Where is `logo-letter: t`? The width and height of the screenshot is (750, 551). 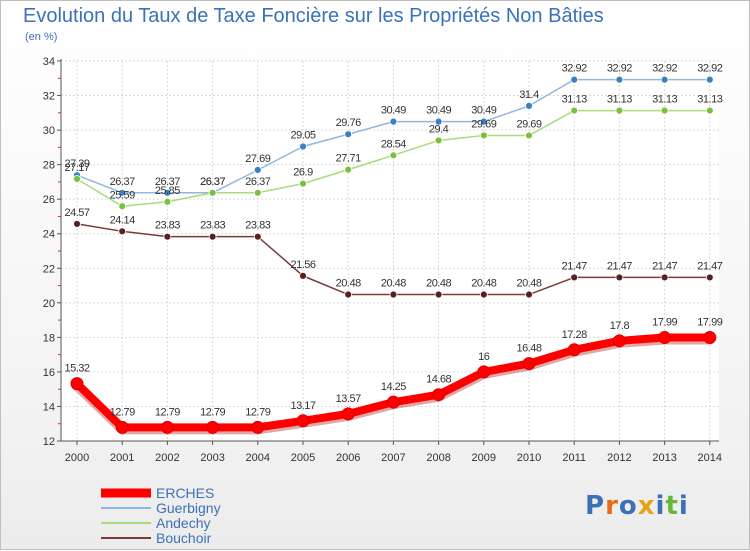
logo-letter: t is located at coordinates (672, 506).